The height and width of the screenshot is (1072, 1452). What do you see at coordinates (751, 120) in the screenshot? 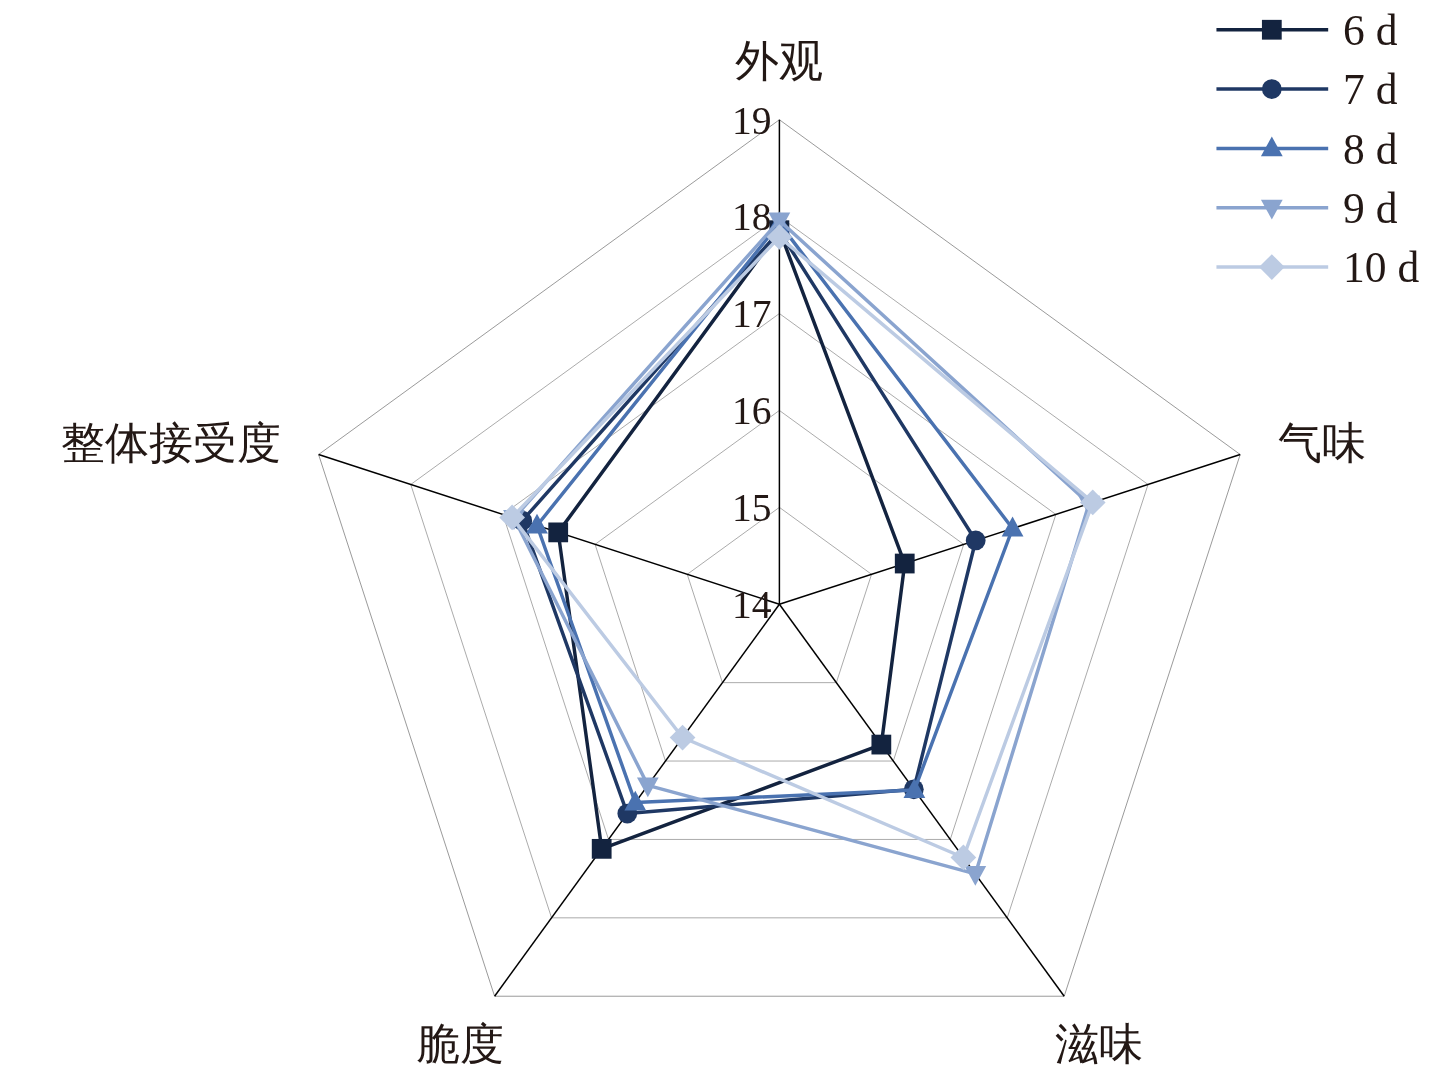
I see `y-tick-label: 19` at bounding box center [751, 120].